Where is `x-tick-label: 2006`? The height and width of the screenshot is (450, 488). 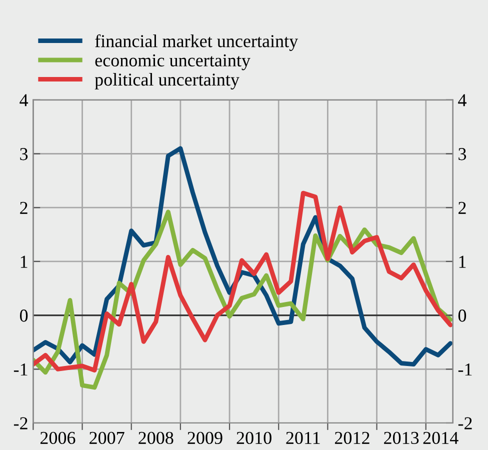 x-tick-label: 2006 is located at coordinates (58, 438).